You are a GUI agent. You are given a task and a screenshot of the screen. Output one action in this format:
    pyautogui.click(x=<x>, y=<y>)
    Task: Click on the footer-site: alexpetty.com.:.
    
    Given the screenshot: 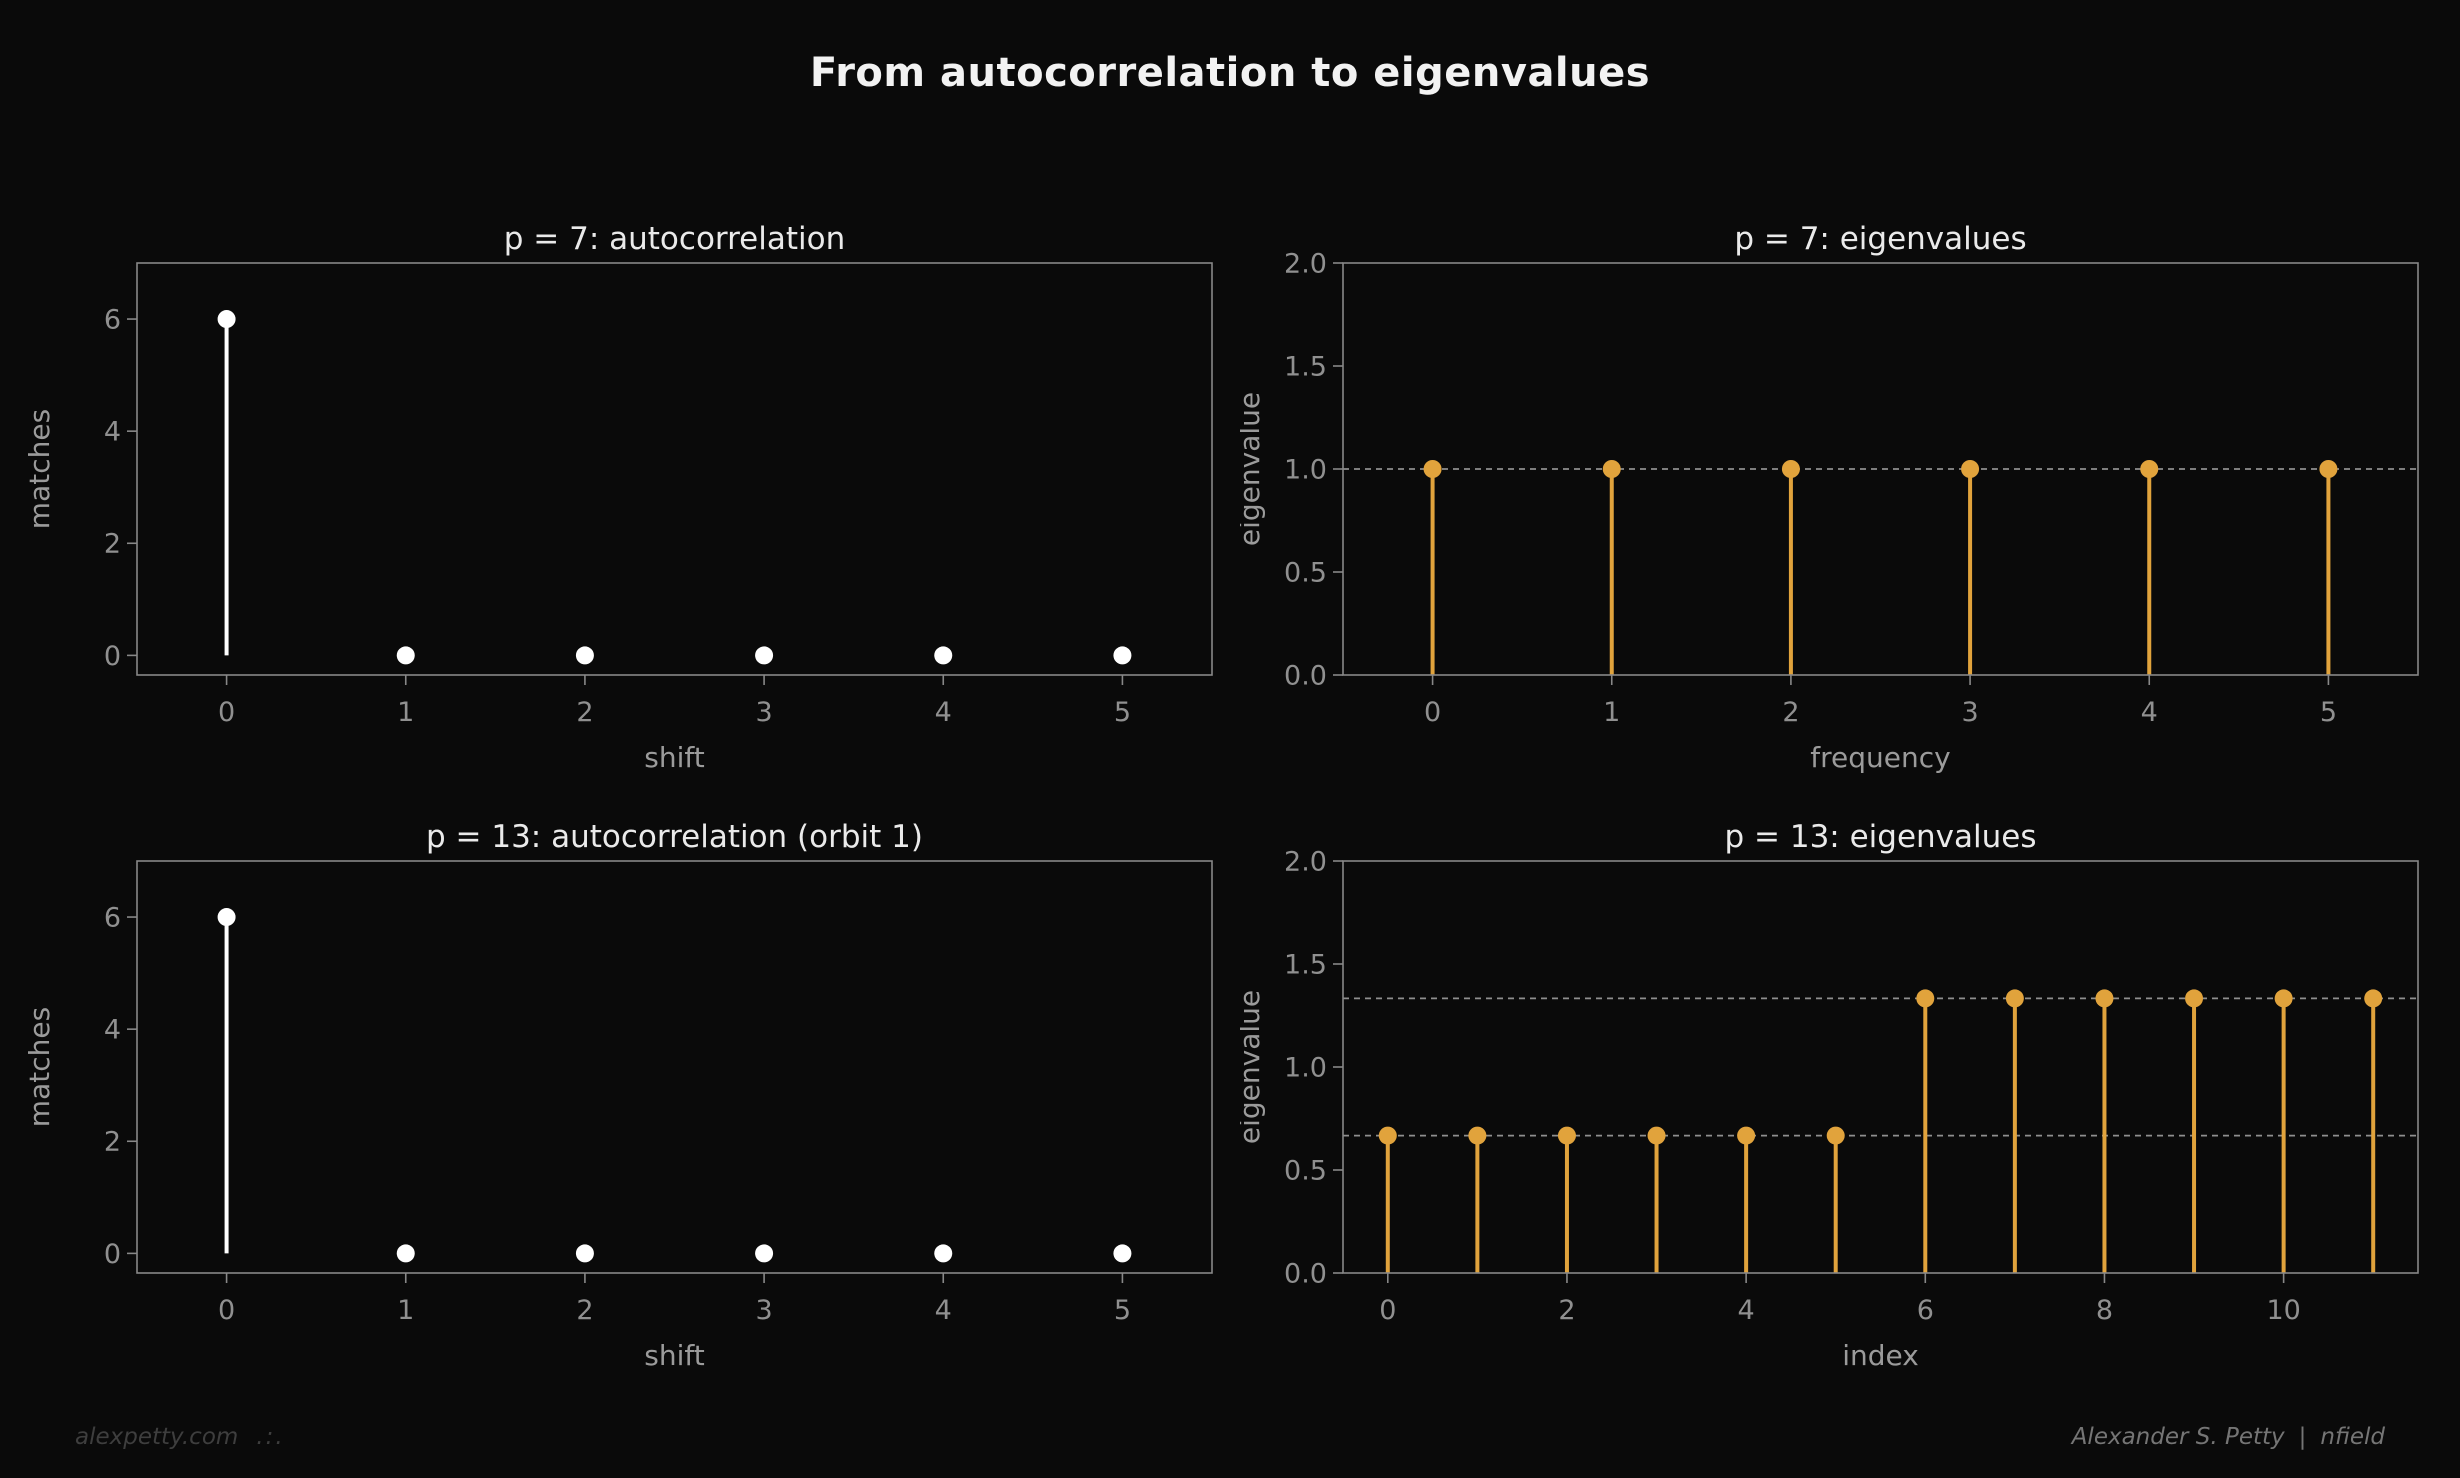 What is the action you would take?
    pyautogui.click(x=180, y=1437)
    